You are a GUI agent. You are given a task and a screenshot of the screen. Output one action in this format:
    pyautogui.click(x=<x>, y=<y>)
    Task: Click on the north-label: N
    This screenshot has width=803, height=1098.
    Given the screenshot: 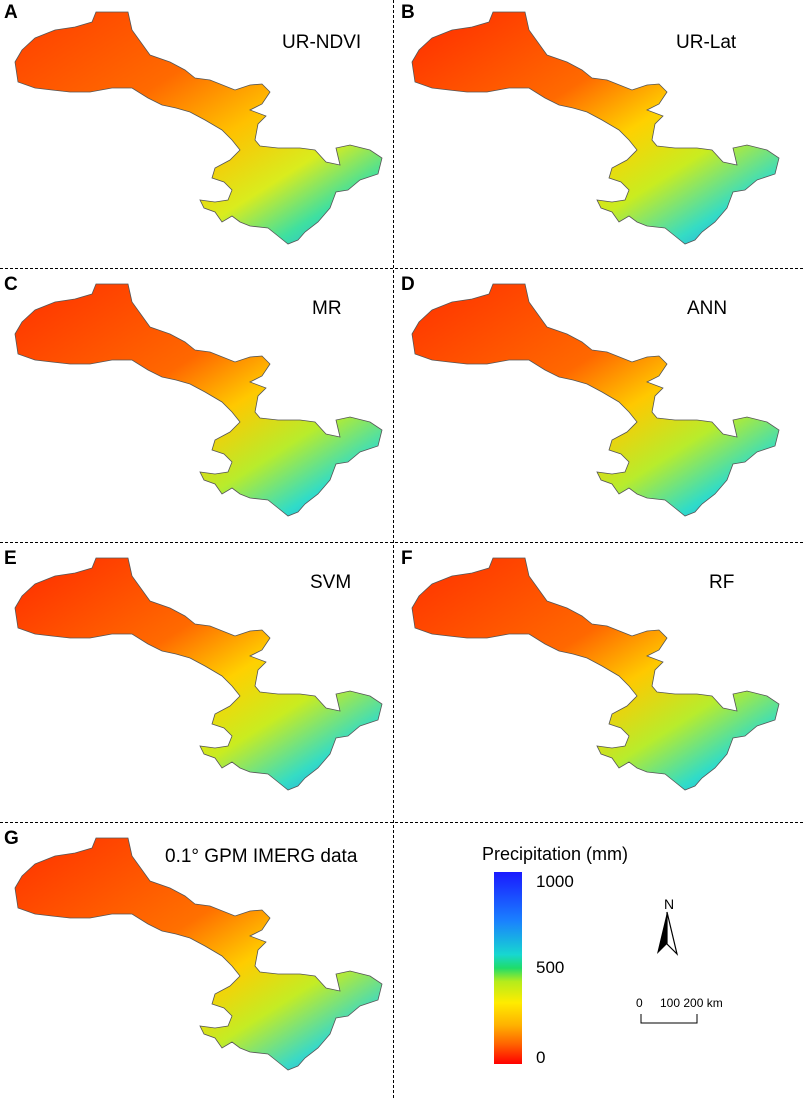 What is the action you would take?
    pyautogui.click(x=669, y=904)
    